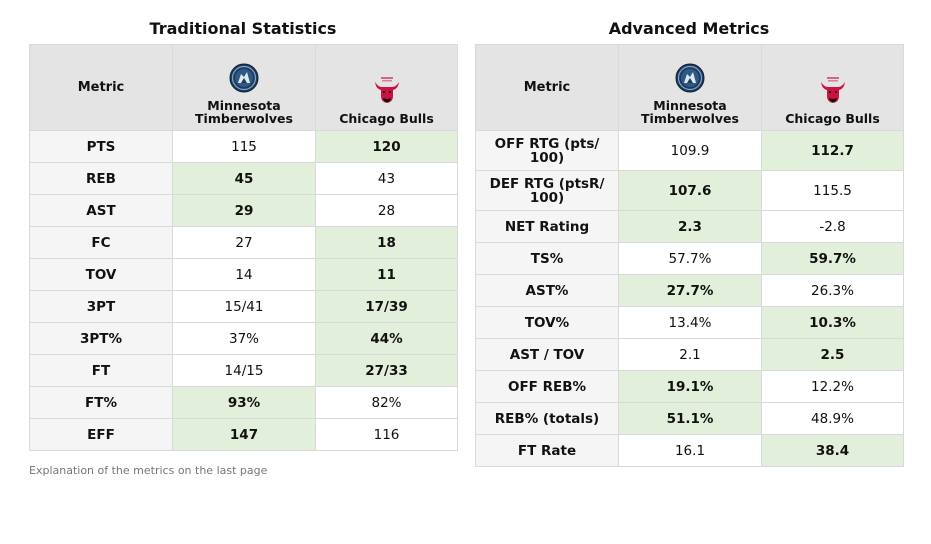 This screenshot has width=931, height=544. I want to click on metric-label: FT%, so click(101, 402).